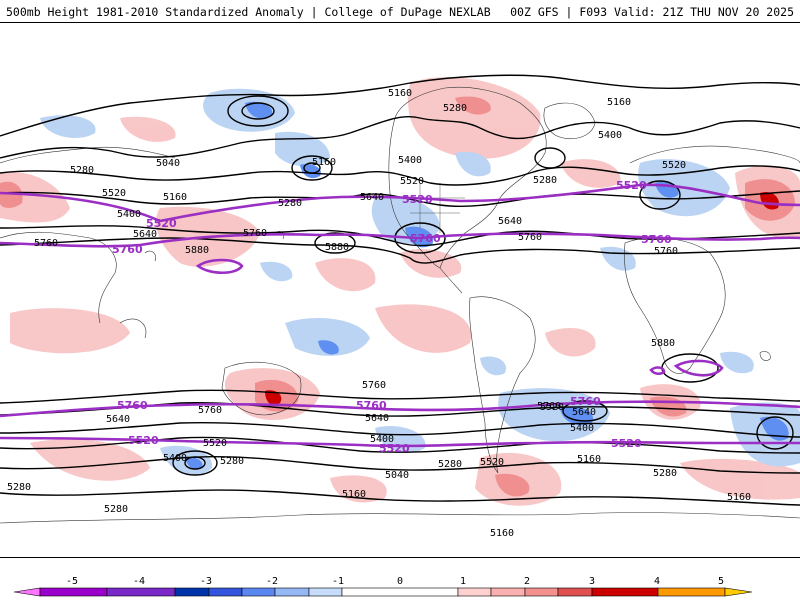 This screenshot has width=800, height=604. I want to click on colorbar-tick: 1, so click(463, 581).